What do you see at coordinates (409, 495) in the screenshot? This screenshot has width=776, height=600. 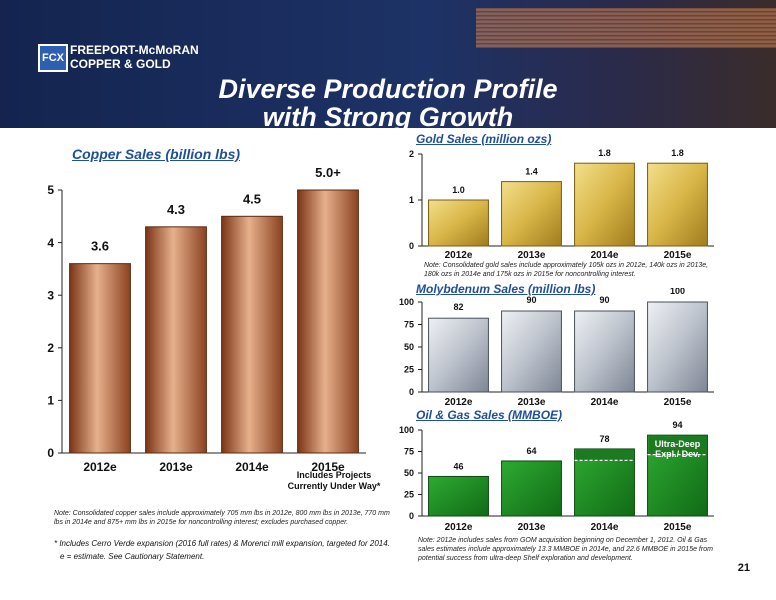 I see `oilgas-y-tick-label: 25` at bounding box center [409, 495].